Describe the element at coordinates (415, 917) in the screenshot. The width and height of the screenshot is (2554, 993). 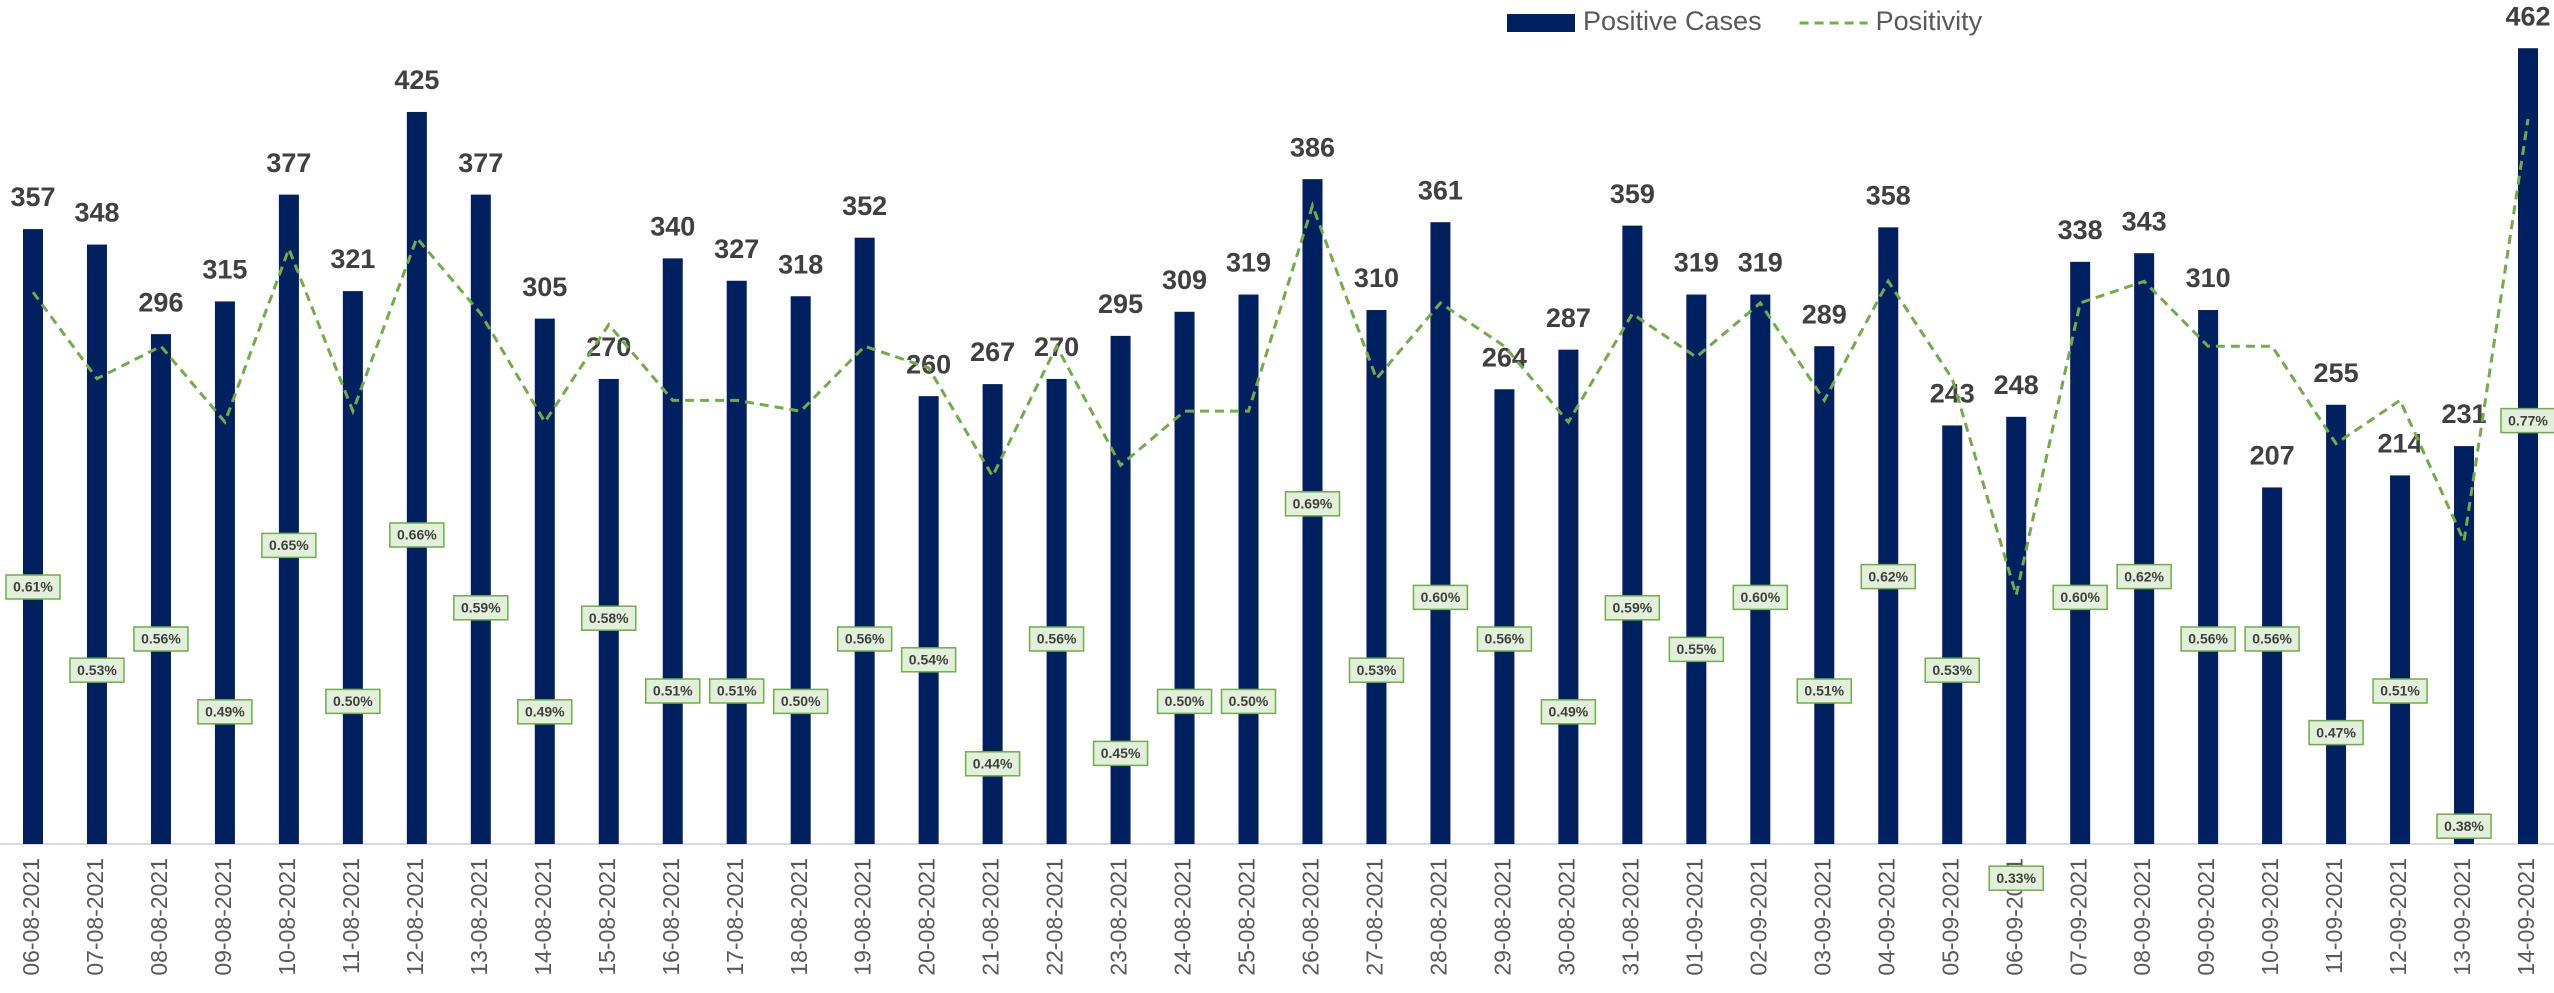
I see `x-tick-label: 12-08-2021` at that location.